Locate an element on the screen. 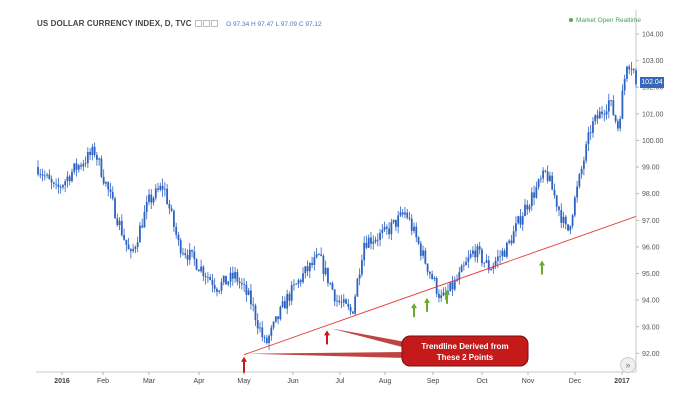  y-tick-label: 98.00 is located at coordinates (651, 194).